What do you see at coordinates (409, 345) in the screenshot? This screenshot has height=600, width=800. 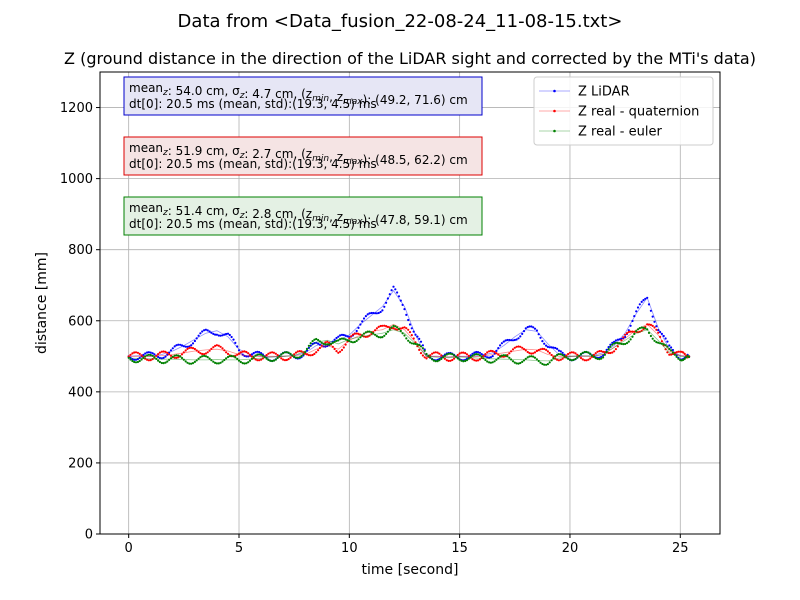 I see `series-line` at bounding box center [409, 345].